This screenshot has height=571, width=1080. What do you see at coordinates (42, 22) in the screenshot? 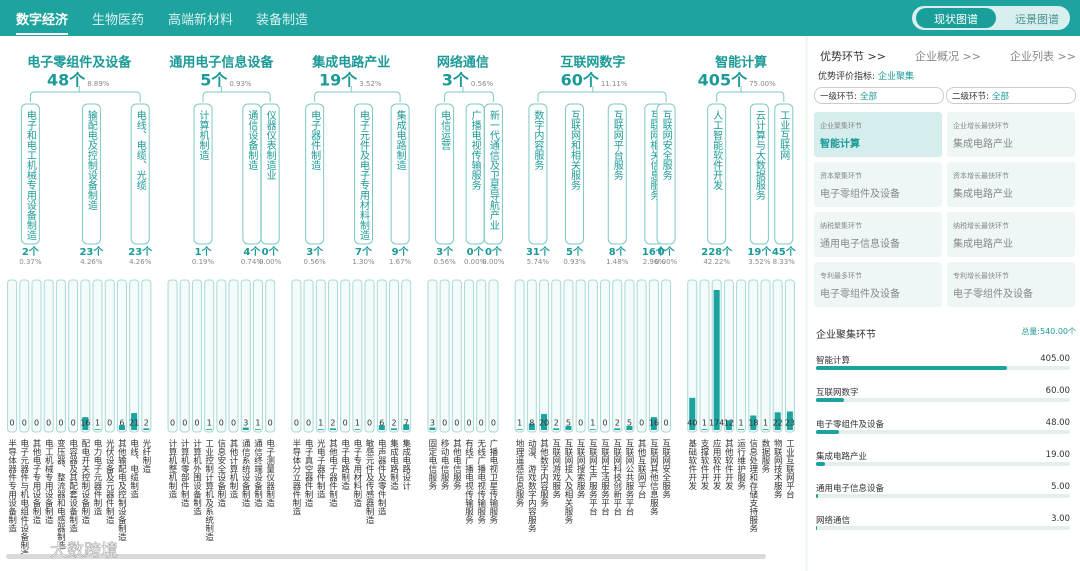
I see `nav-tab: 数字经济` at bounding box center [42, 22].